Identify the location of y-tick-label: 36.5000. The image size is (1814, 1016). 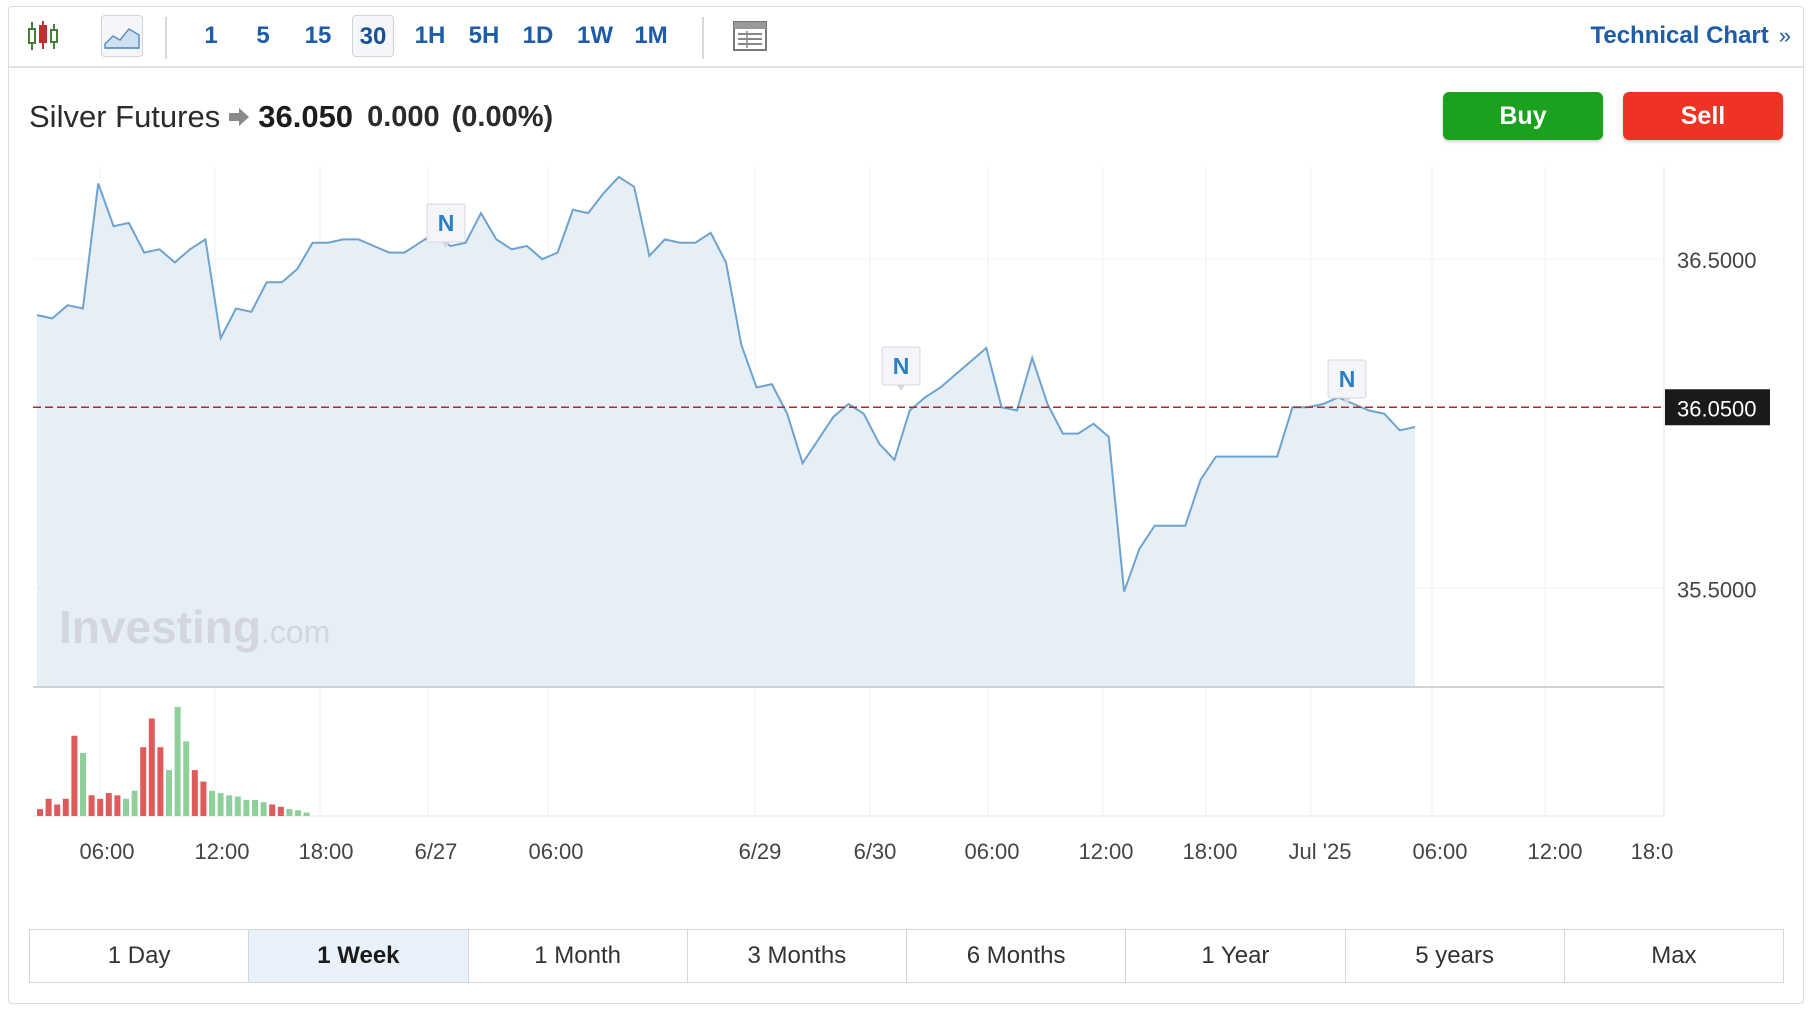
(1717, 260).